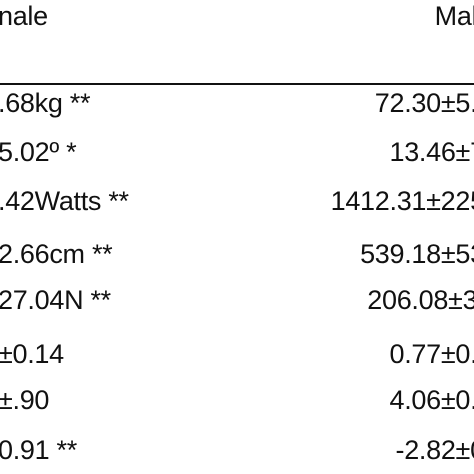 The width and height of the screenshot is (474, 474). What do you see at coordinates (402, 201) in the screenshot?
I see `row-3-male-value: 1412.31±225.` at bounding box center [402, 201].